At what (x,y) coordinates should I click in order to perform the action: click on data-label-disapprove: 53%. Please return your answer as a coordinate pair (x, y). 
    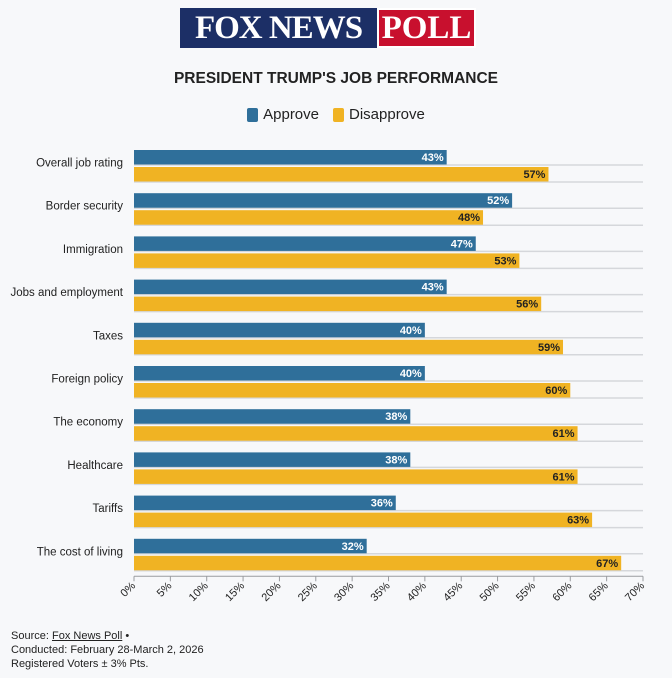
    Looking at the image, I should click on (505, 261).